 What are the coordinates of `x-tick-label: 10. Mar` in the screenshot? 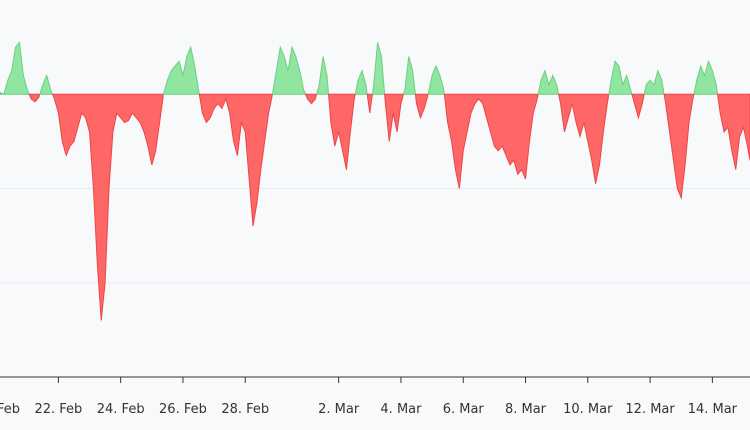 It's located at (588, 409).